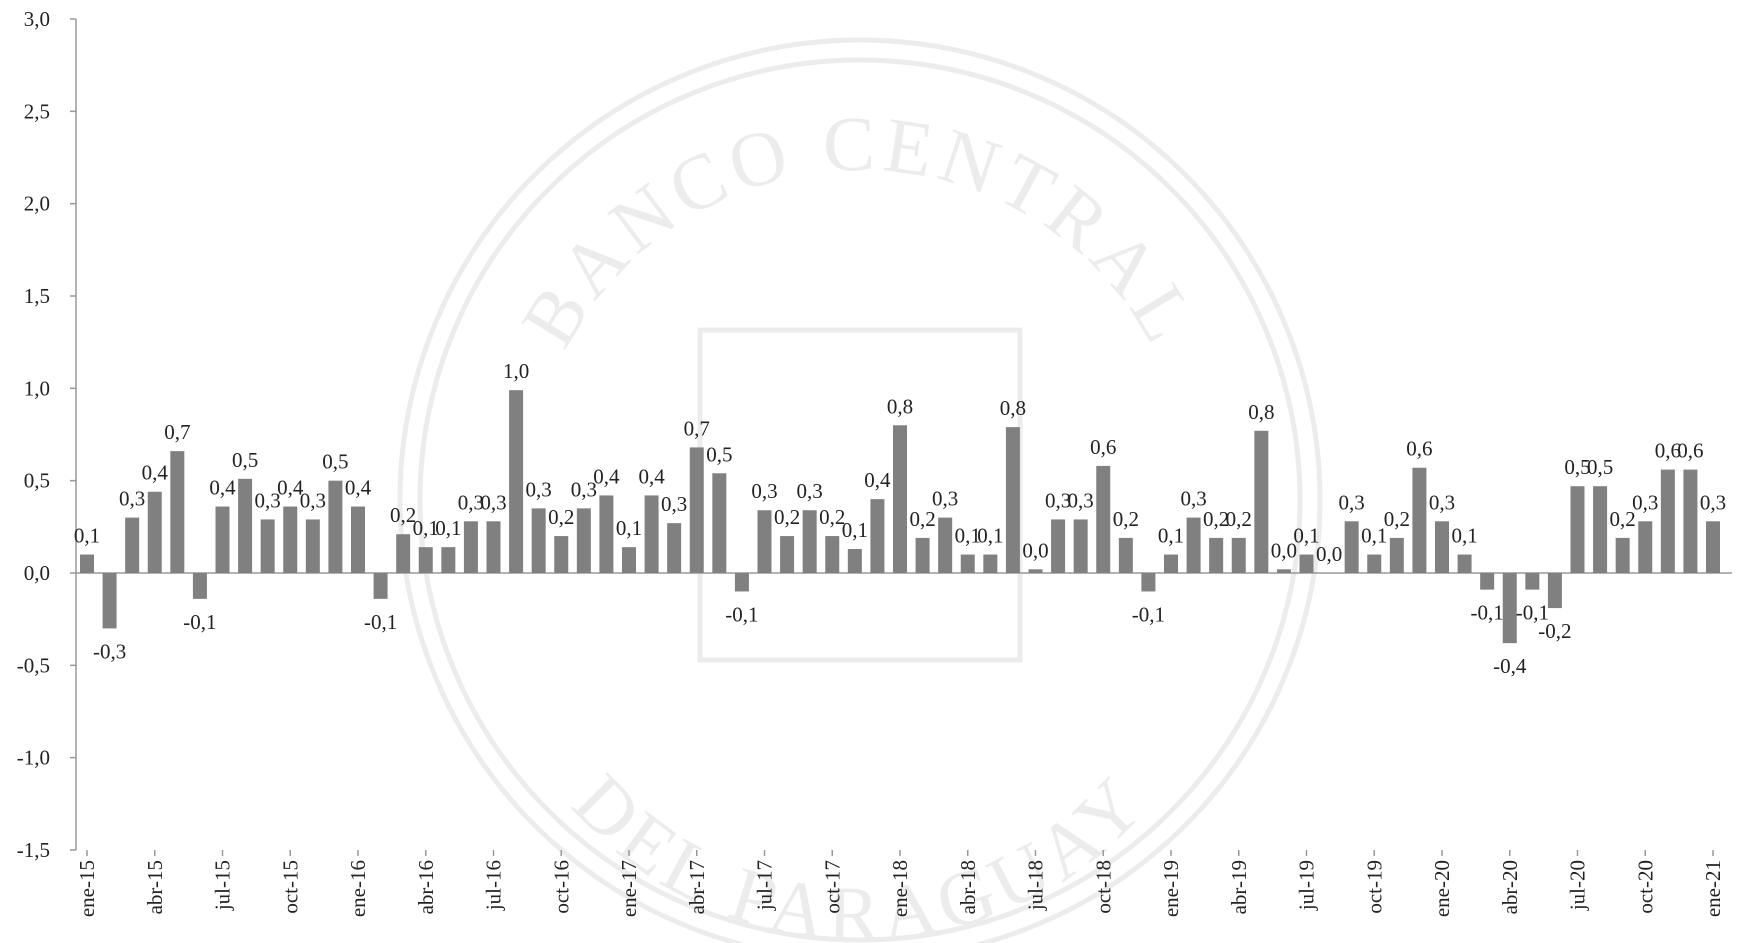 The height and width of the screenshot is (943, 1738). I want to click on x-tick-label: ene-20, so click(1442, 888).